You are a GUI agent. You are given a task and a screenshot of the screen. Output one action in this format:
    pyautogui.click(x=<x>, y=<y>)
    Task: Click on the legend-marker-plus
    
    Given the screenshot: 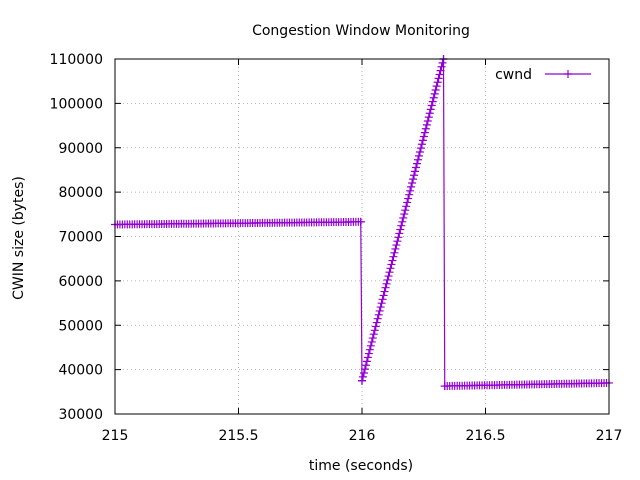 What is the action you would take?
    pyautogui.click(x=568, y=74)
    